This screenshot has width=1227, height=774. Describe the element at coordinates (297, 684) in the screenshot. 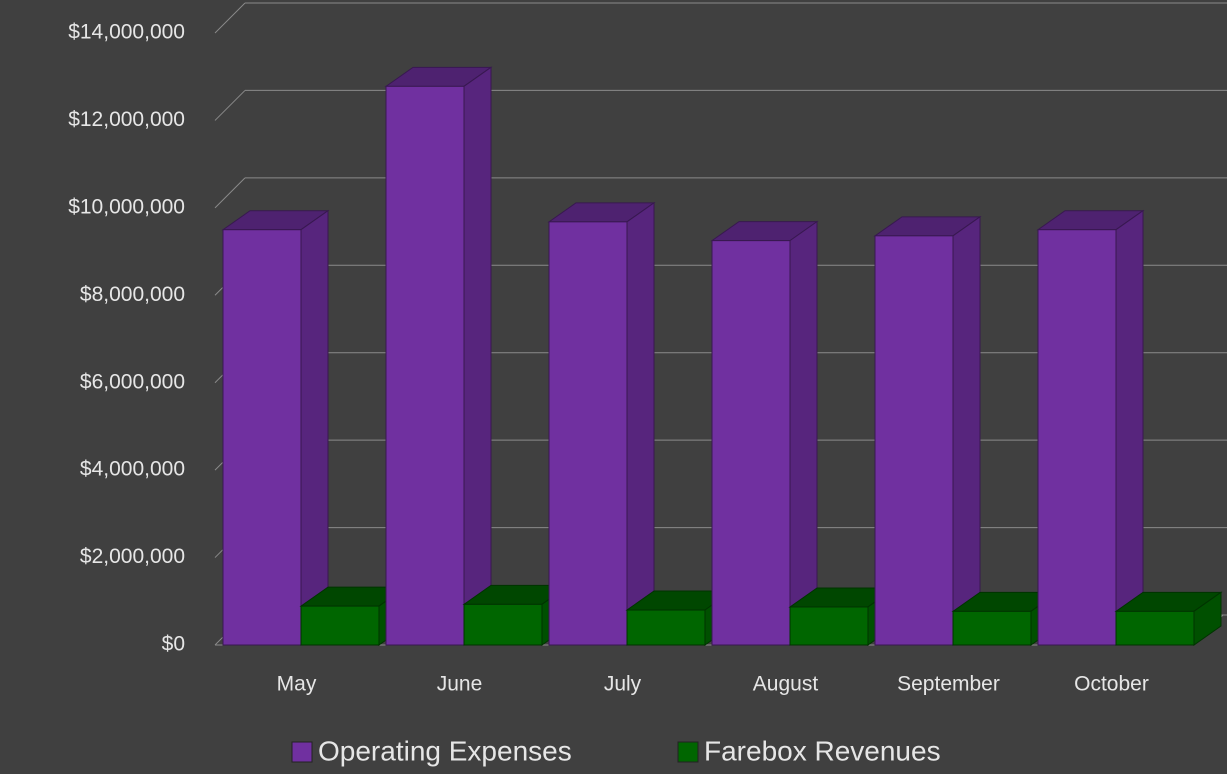

I see `x-tick-label: May` at that location.